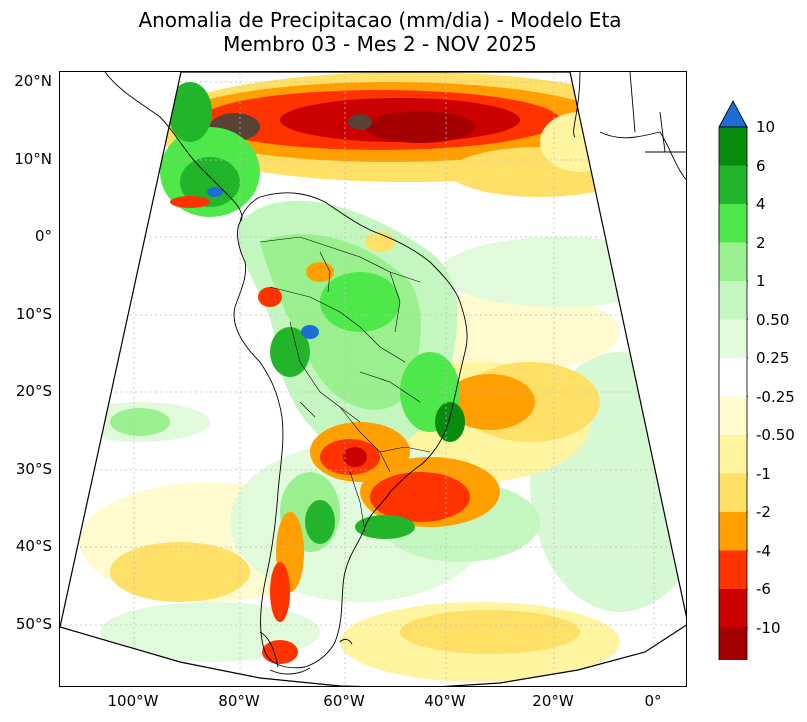 This screenshot has width=807, height=722. I want to click on map-subtitle: Membro 03 - Mes 2 - NOV 2025, so click(380, 44).